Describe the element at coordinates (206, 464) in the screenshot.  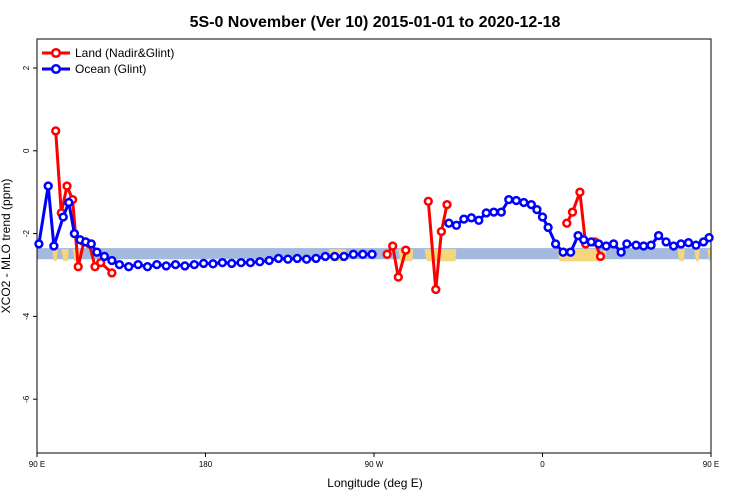
I see `x-tick-label: 180` at that location.